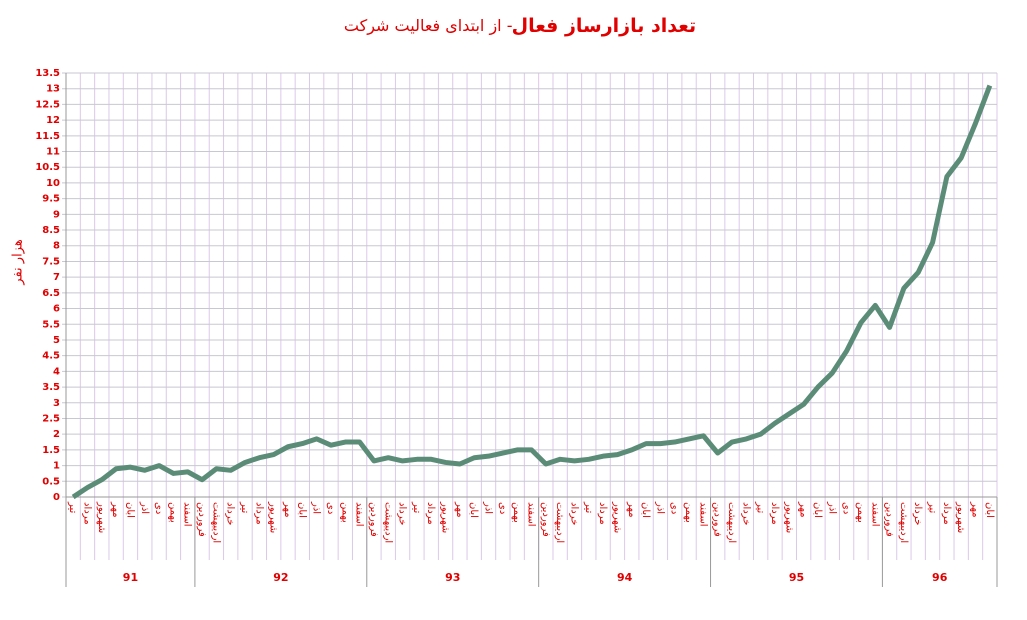 This screenshot has width=1027, height=620. What do you see at coordinates (53, 152) in the screenshot?
I see `y-tick-label: 11` at bounding box center [53, 152].